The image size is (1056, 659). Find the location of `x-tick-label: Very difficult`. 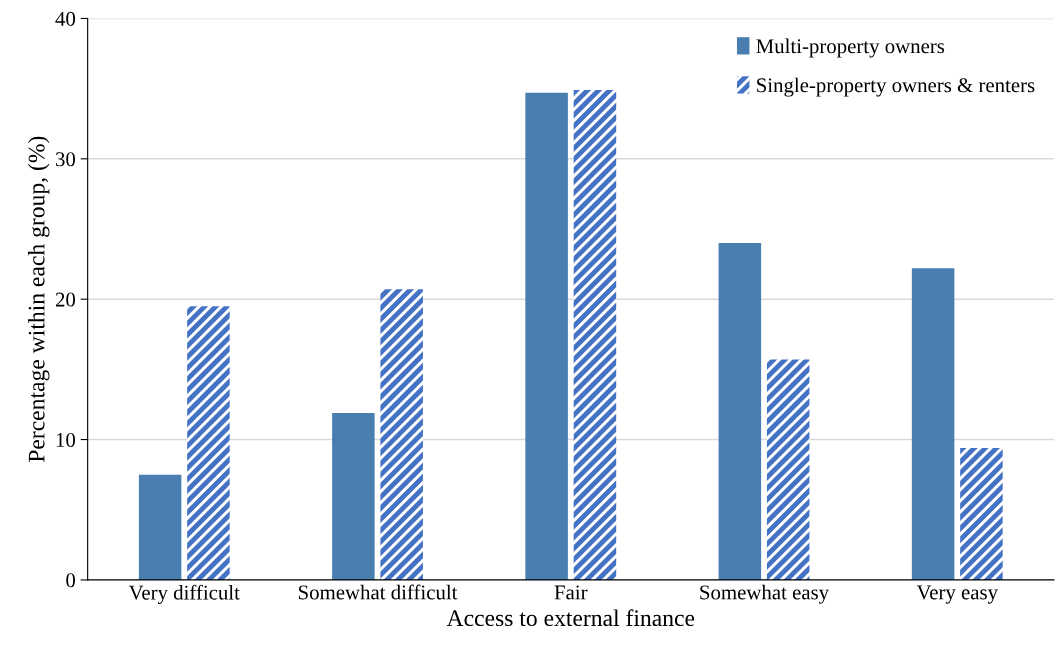

x-tick-label: Very difficult is located at coordinates (184, 594).